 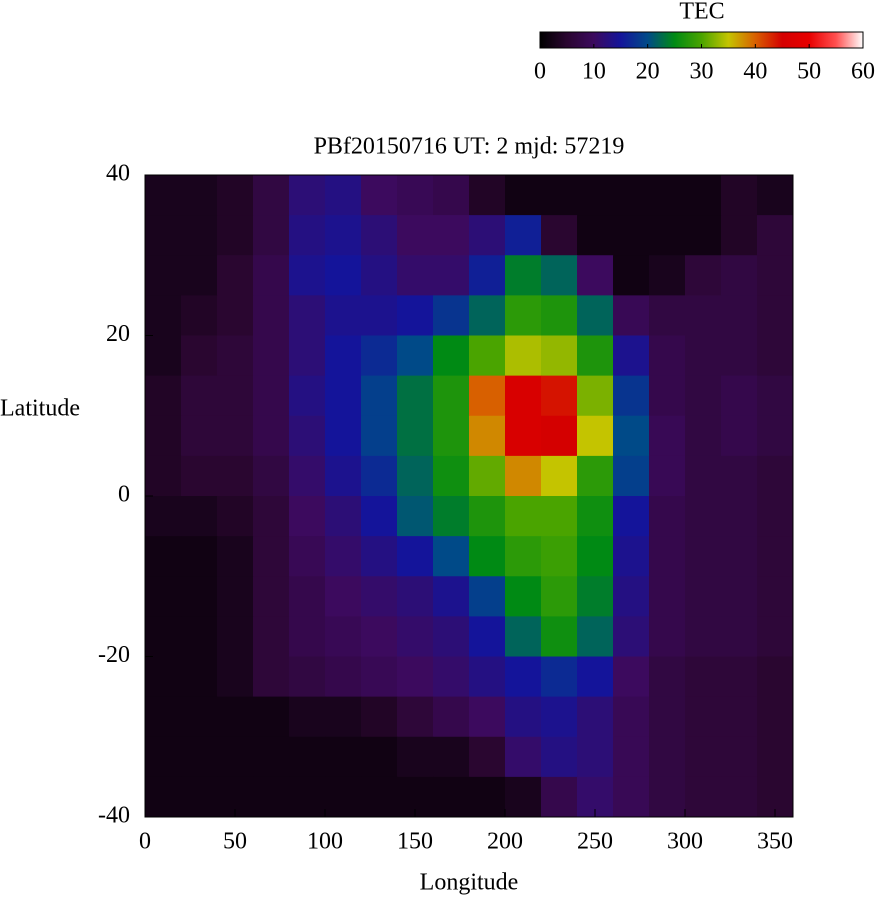 What do you see at coordinates (235, 842) in the screenshot?
I see `x-tick-label: 50` at bounding box center [235, 842].